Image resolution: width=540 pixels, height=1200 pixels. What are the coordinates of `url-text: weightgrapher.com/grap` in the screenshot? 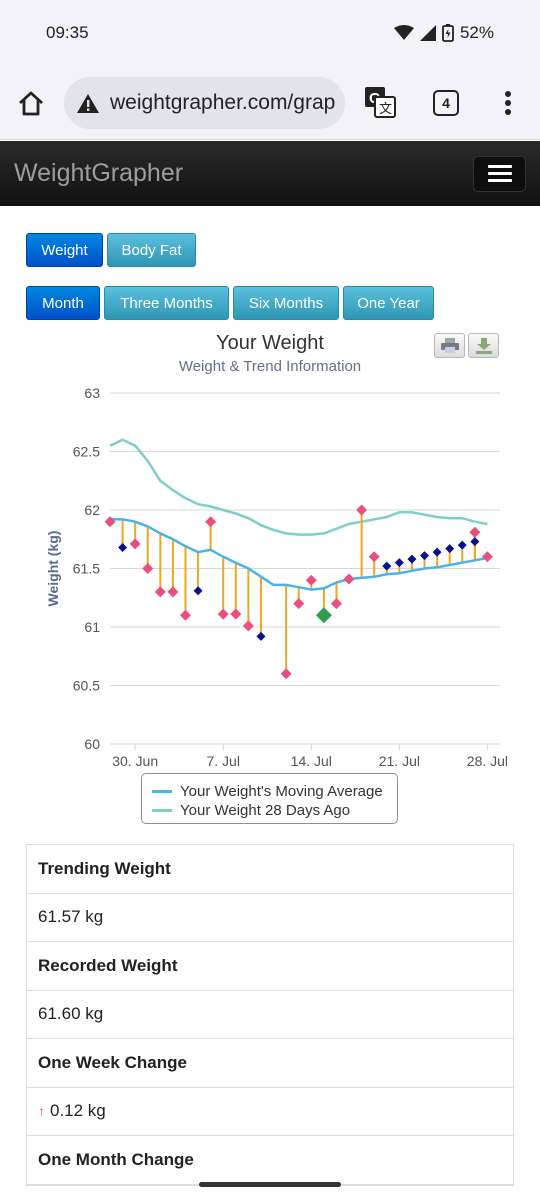 It's located at (223, 102).